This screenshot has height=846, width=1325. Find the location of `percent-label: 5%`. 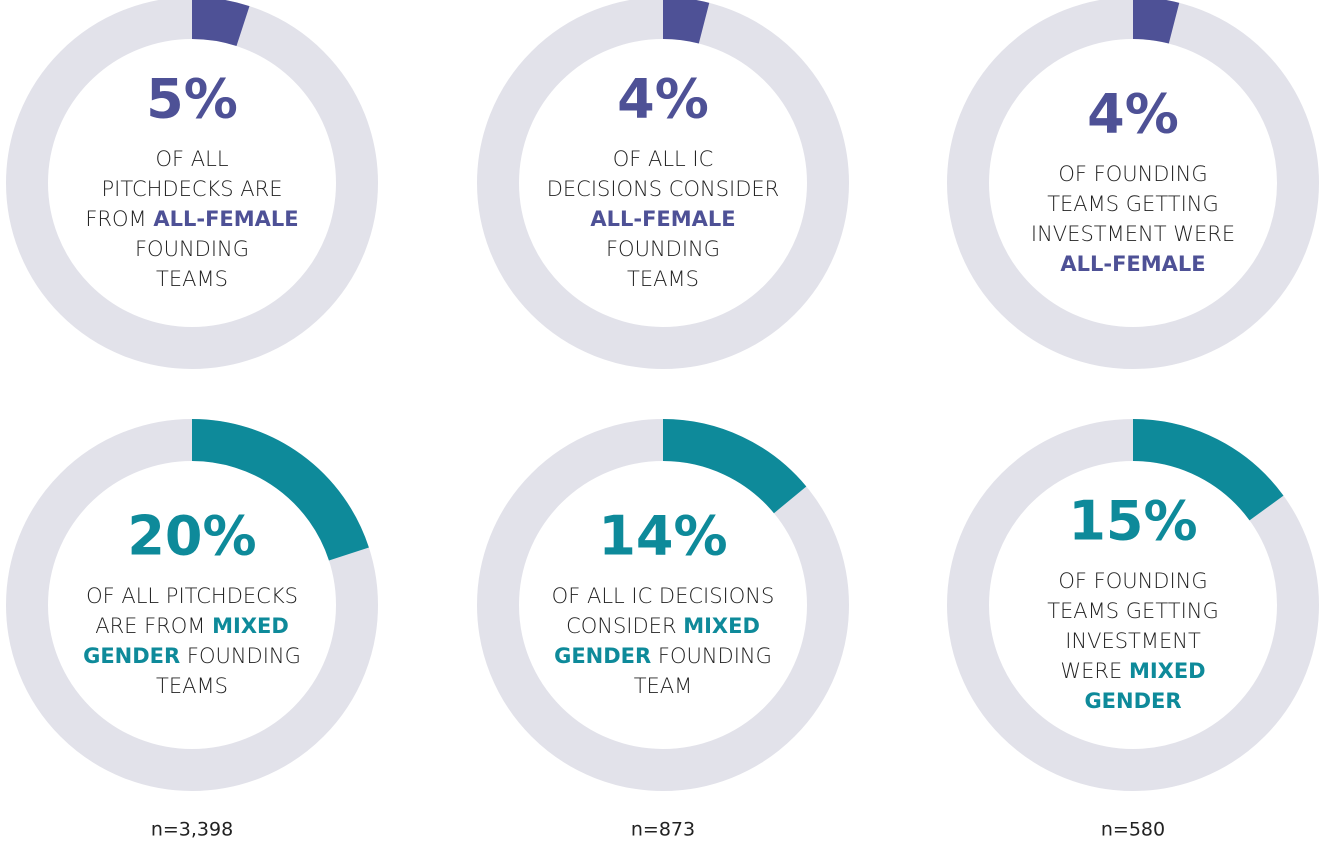

percent-label: 5% is located at coordinates (192, 99).